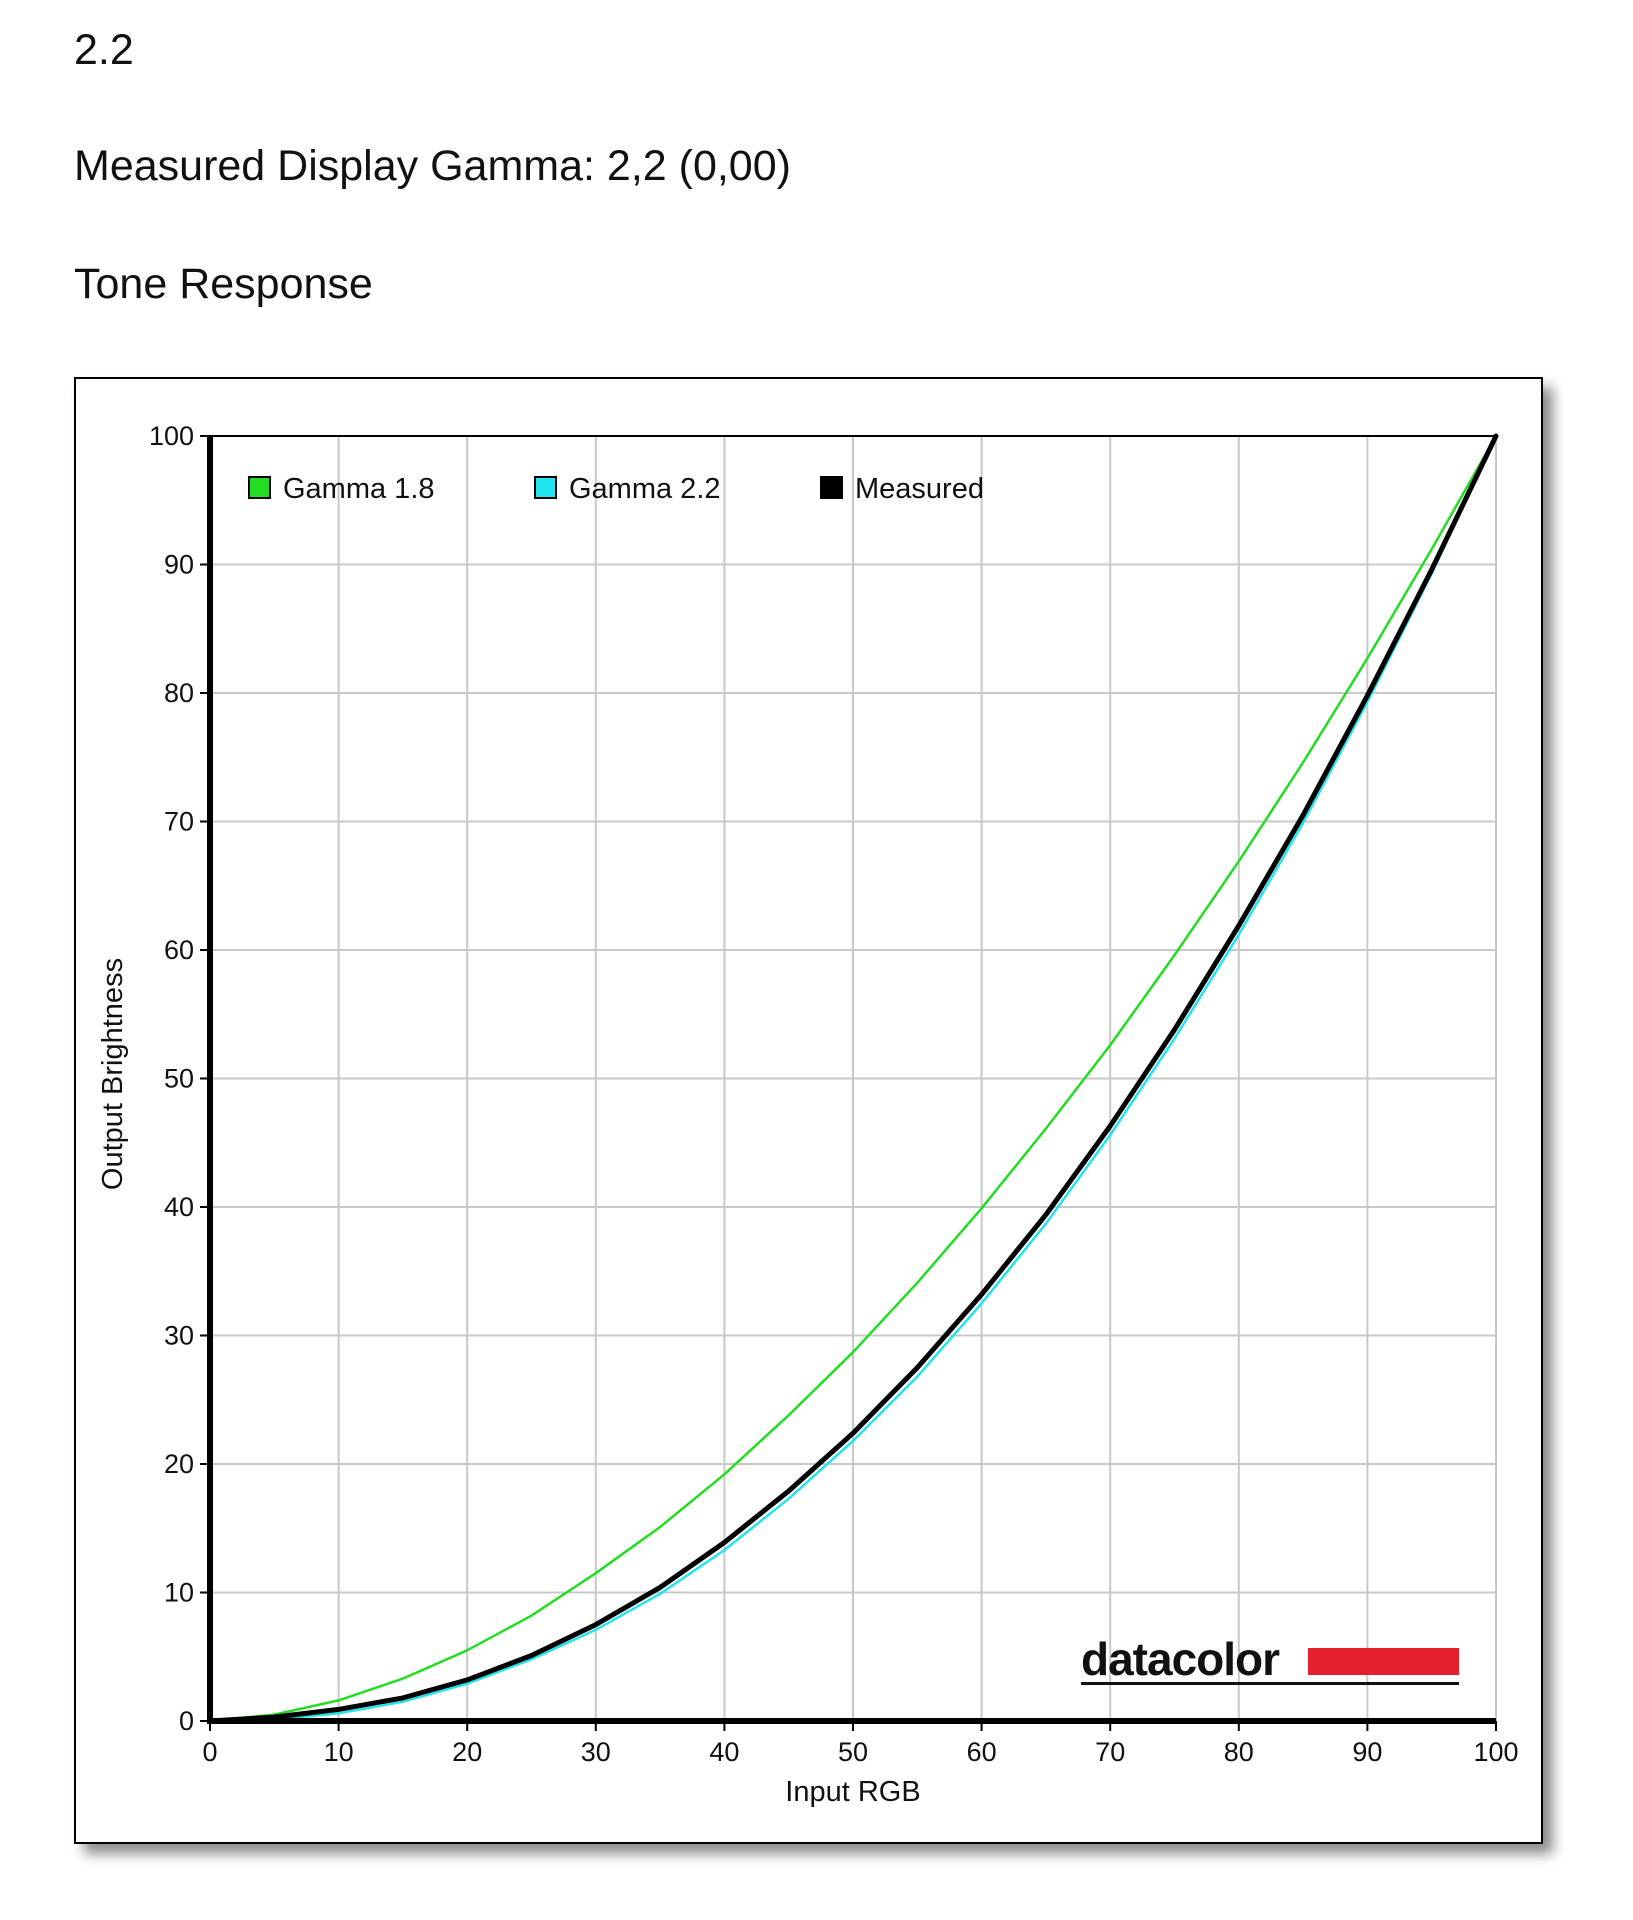 Image resolution: width=1633 pixels, height=1920 pixels. Describe the element at coordinates (186, 1721) in the screenshot. I see `y-tick-label-0: 0` at that location.